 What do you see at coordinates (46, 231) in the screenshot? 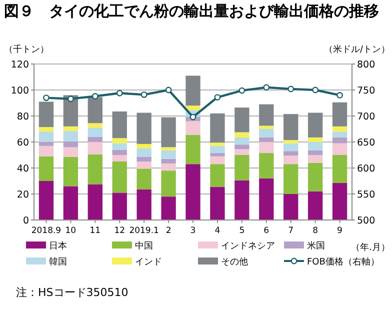
I see `x-tick-label: 2018.9` at bounding box center [46, 231].